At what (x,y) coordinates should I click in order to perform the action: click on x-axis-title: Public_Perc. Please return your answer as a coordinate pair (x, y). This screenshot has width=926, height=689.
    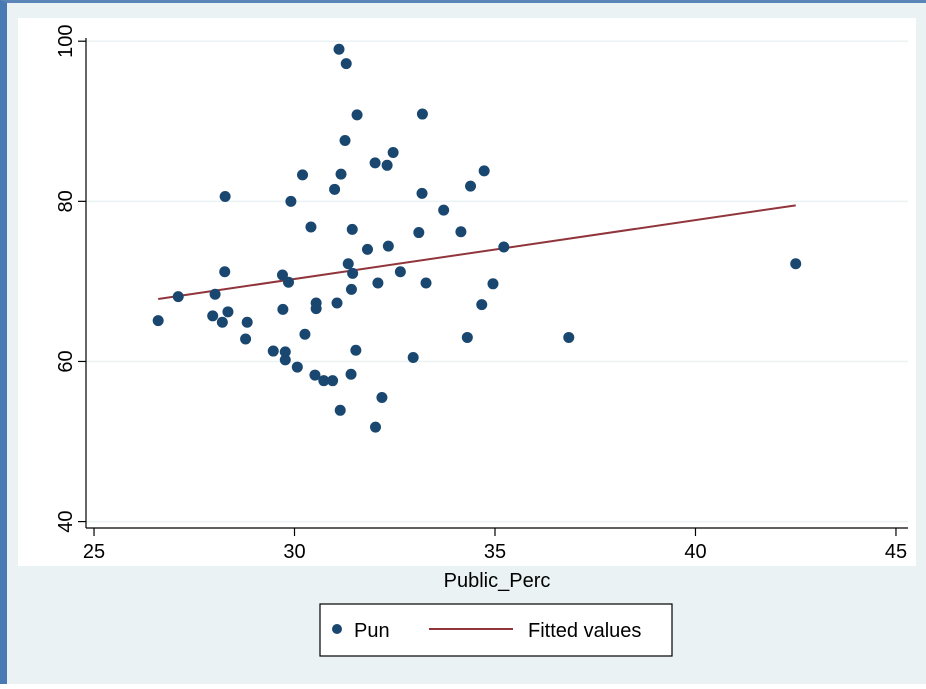
    Looking at the image, I should click on (497, 581).